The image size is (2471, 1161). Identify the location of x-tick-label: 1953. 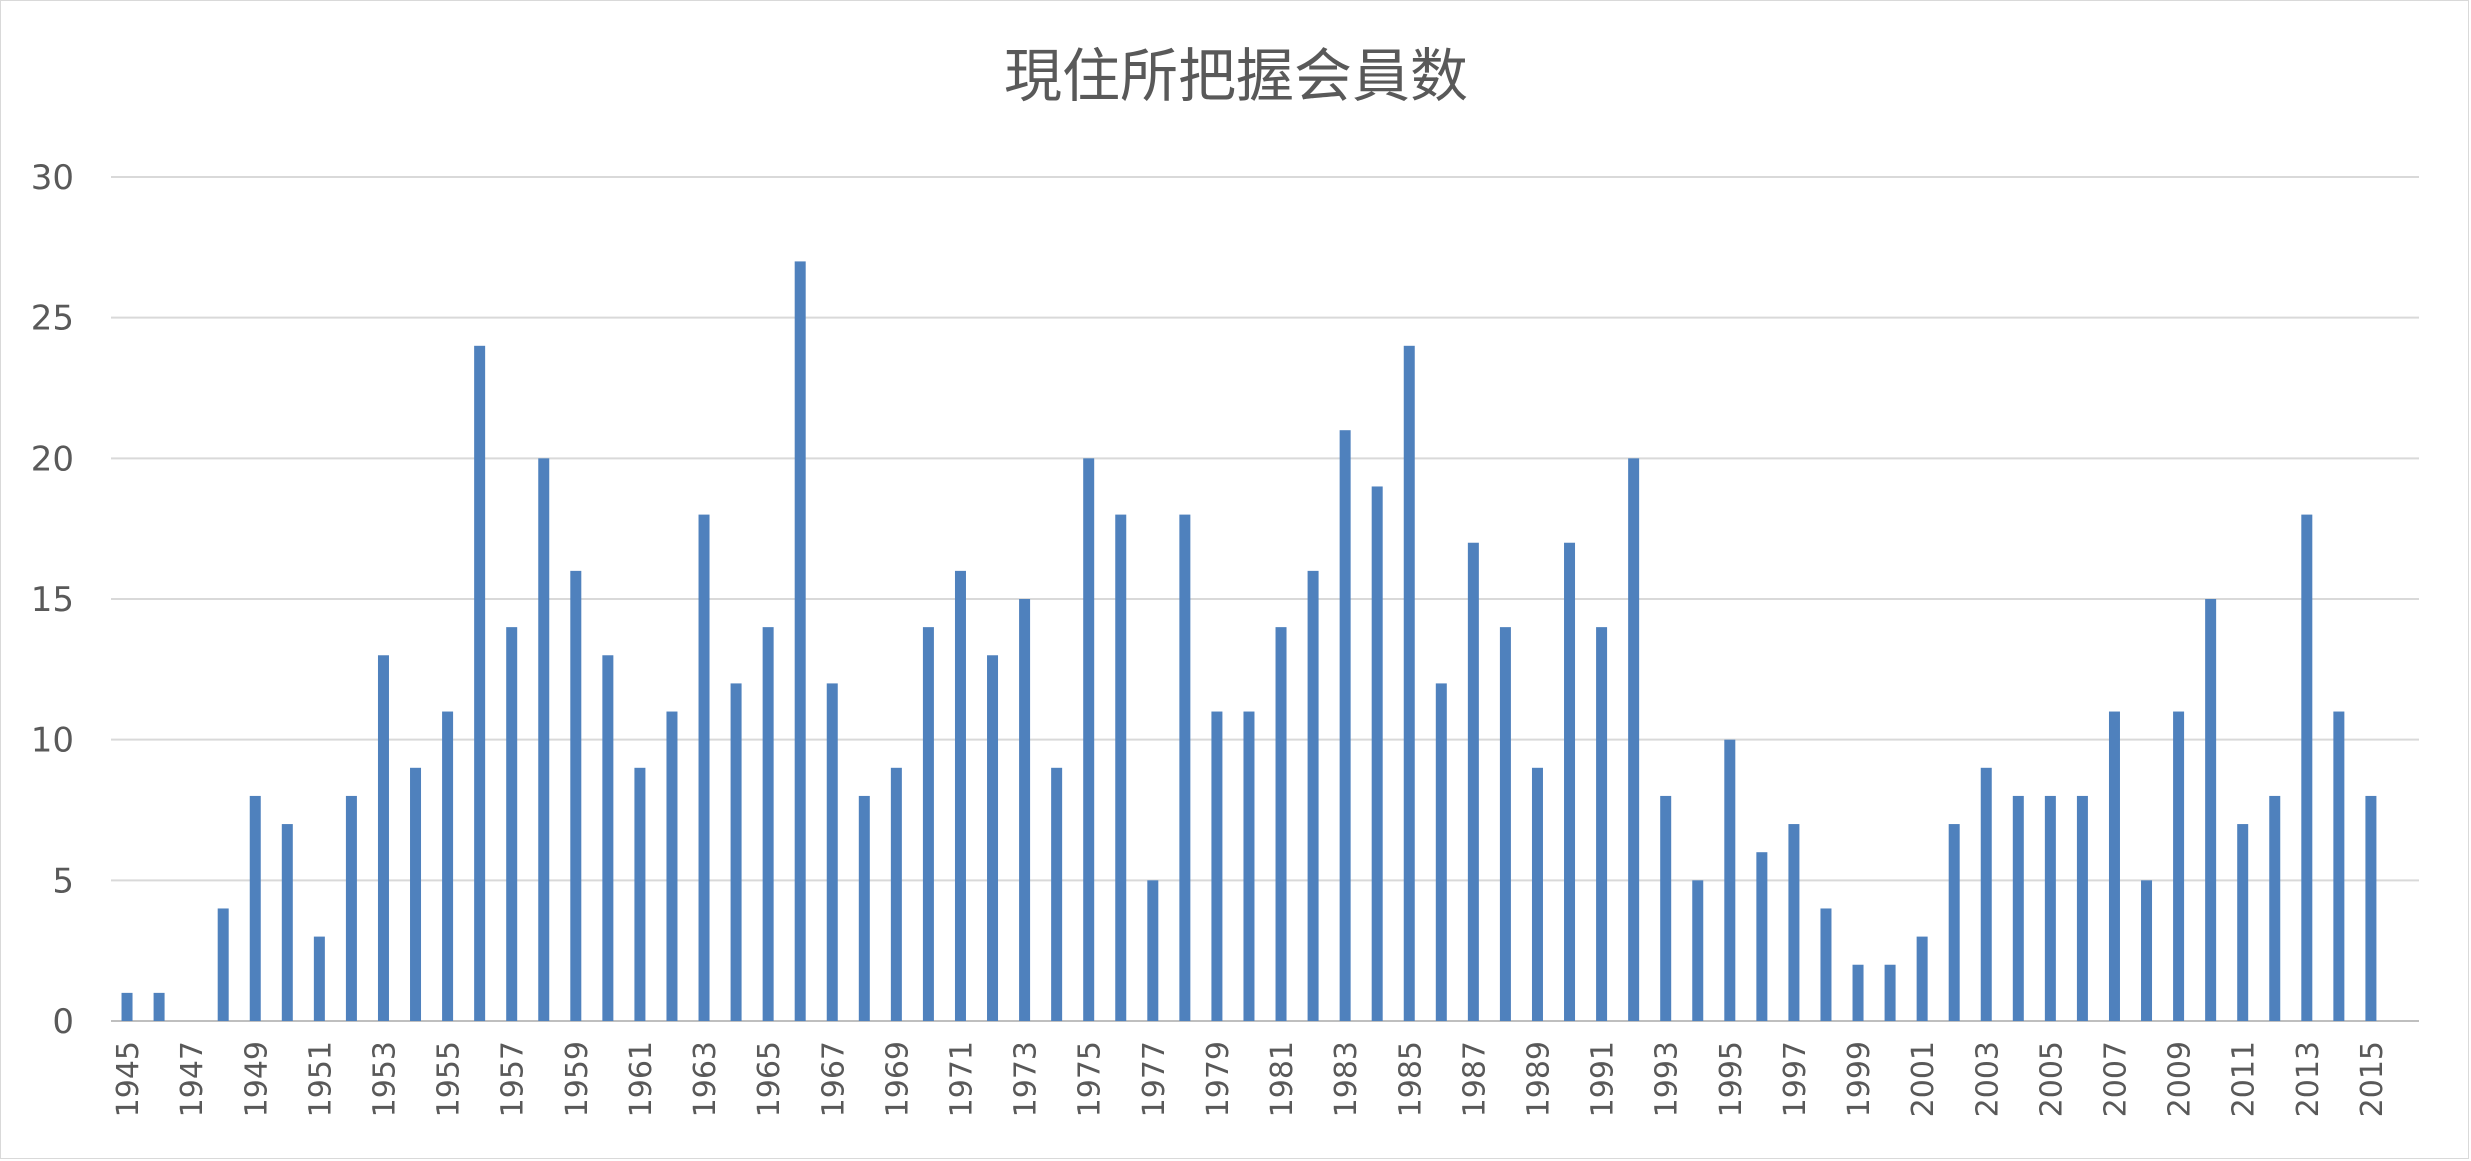
(384, 1079).